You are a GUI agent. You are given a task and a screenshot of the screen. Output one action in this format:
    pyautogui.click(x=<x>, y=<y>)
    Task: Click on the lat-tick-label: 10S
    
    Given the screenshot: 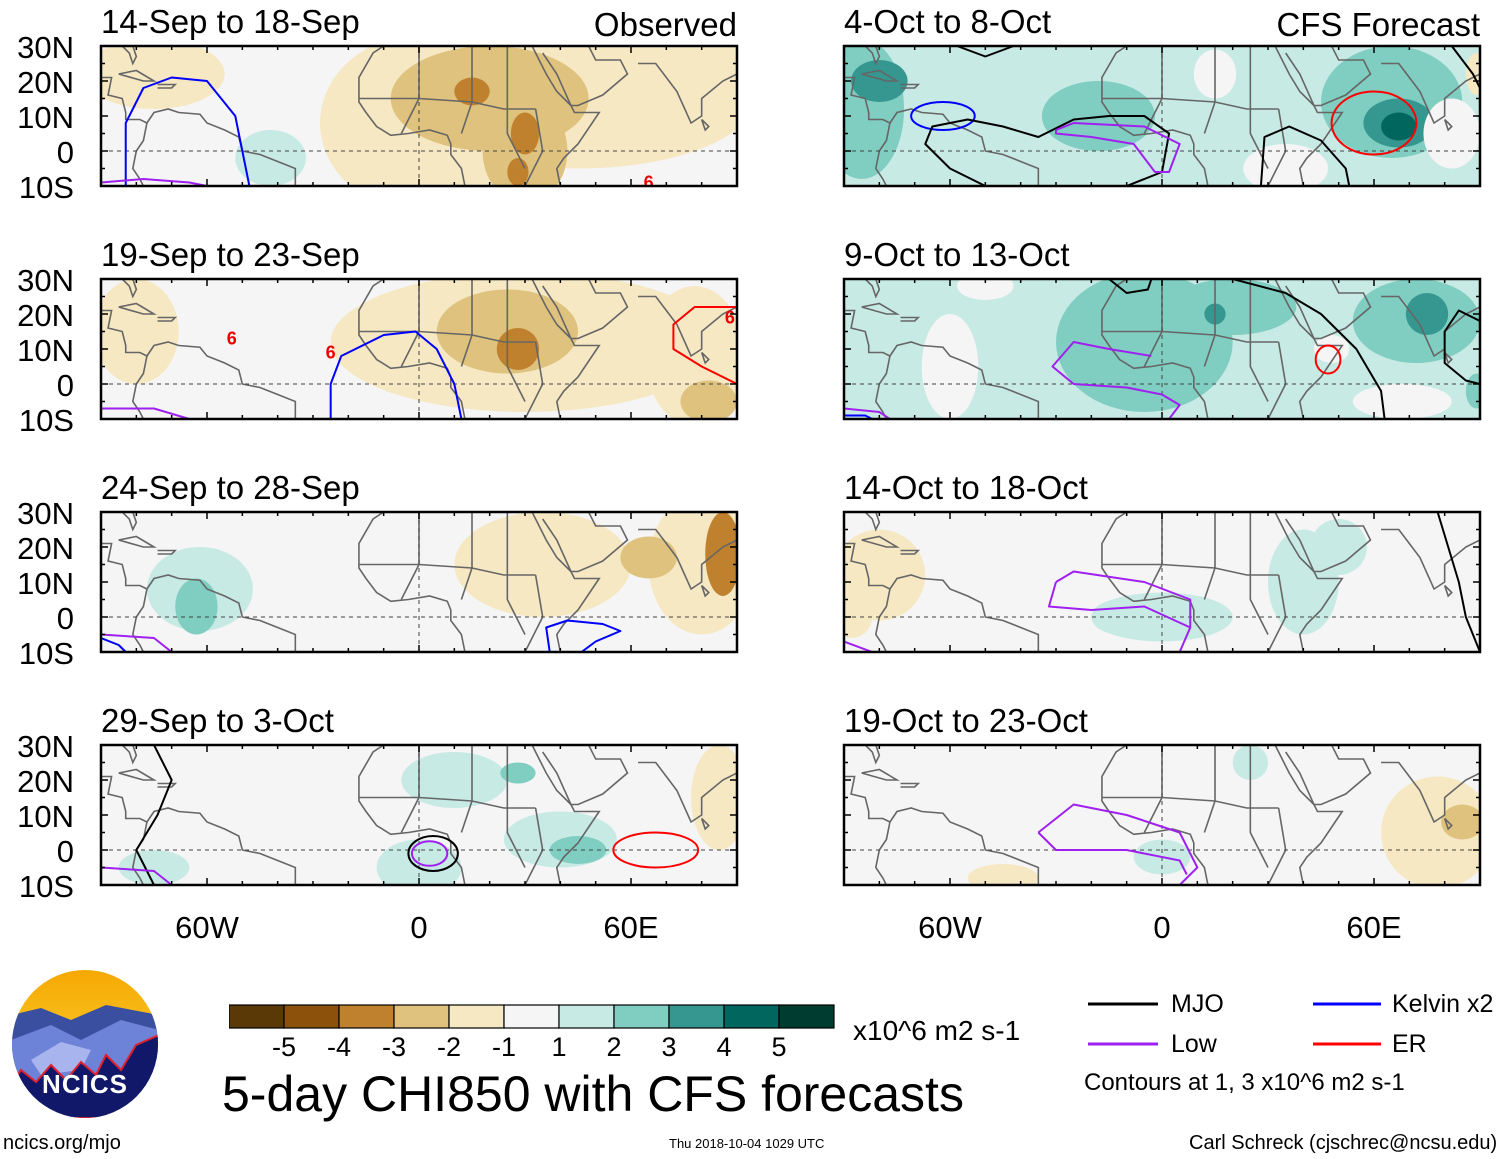 What is the action you would take?
    pyautogui.click(x=46, y=886)
    